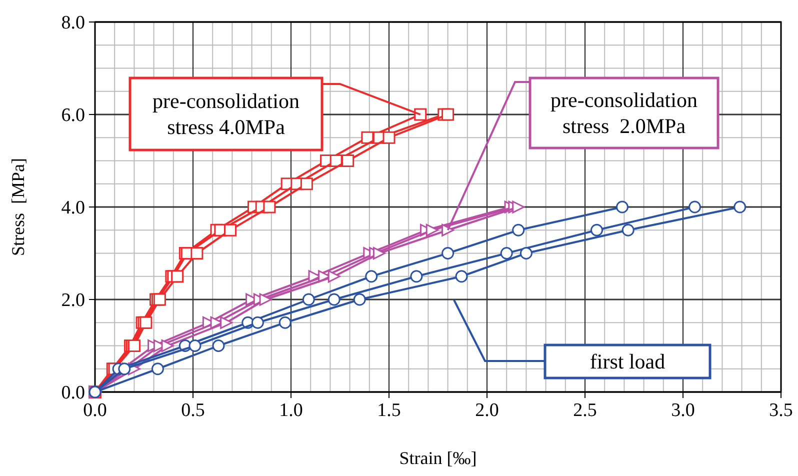  What do you see at coordinates (73, 23) in the screenshot?
I see `y-tick-label: 8.0` at bounding box center [73, 23].